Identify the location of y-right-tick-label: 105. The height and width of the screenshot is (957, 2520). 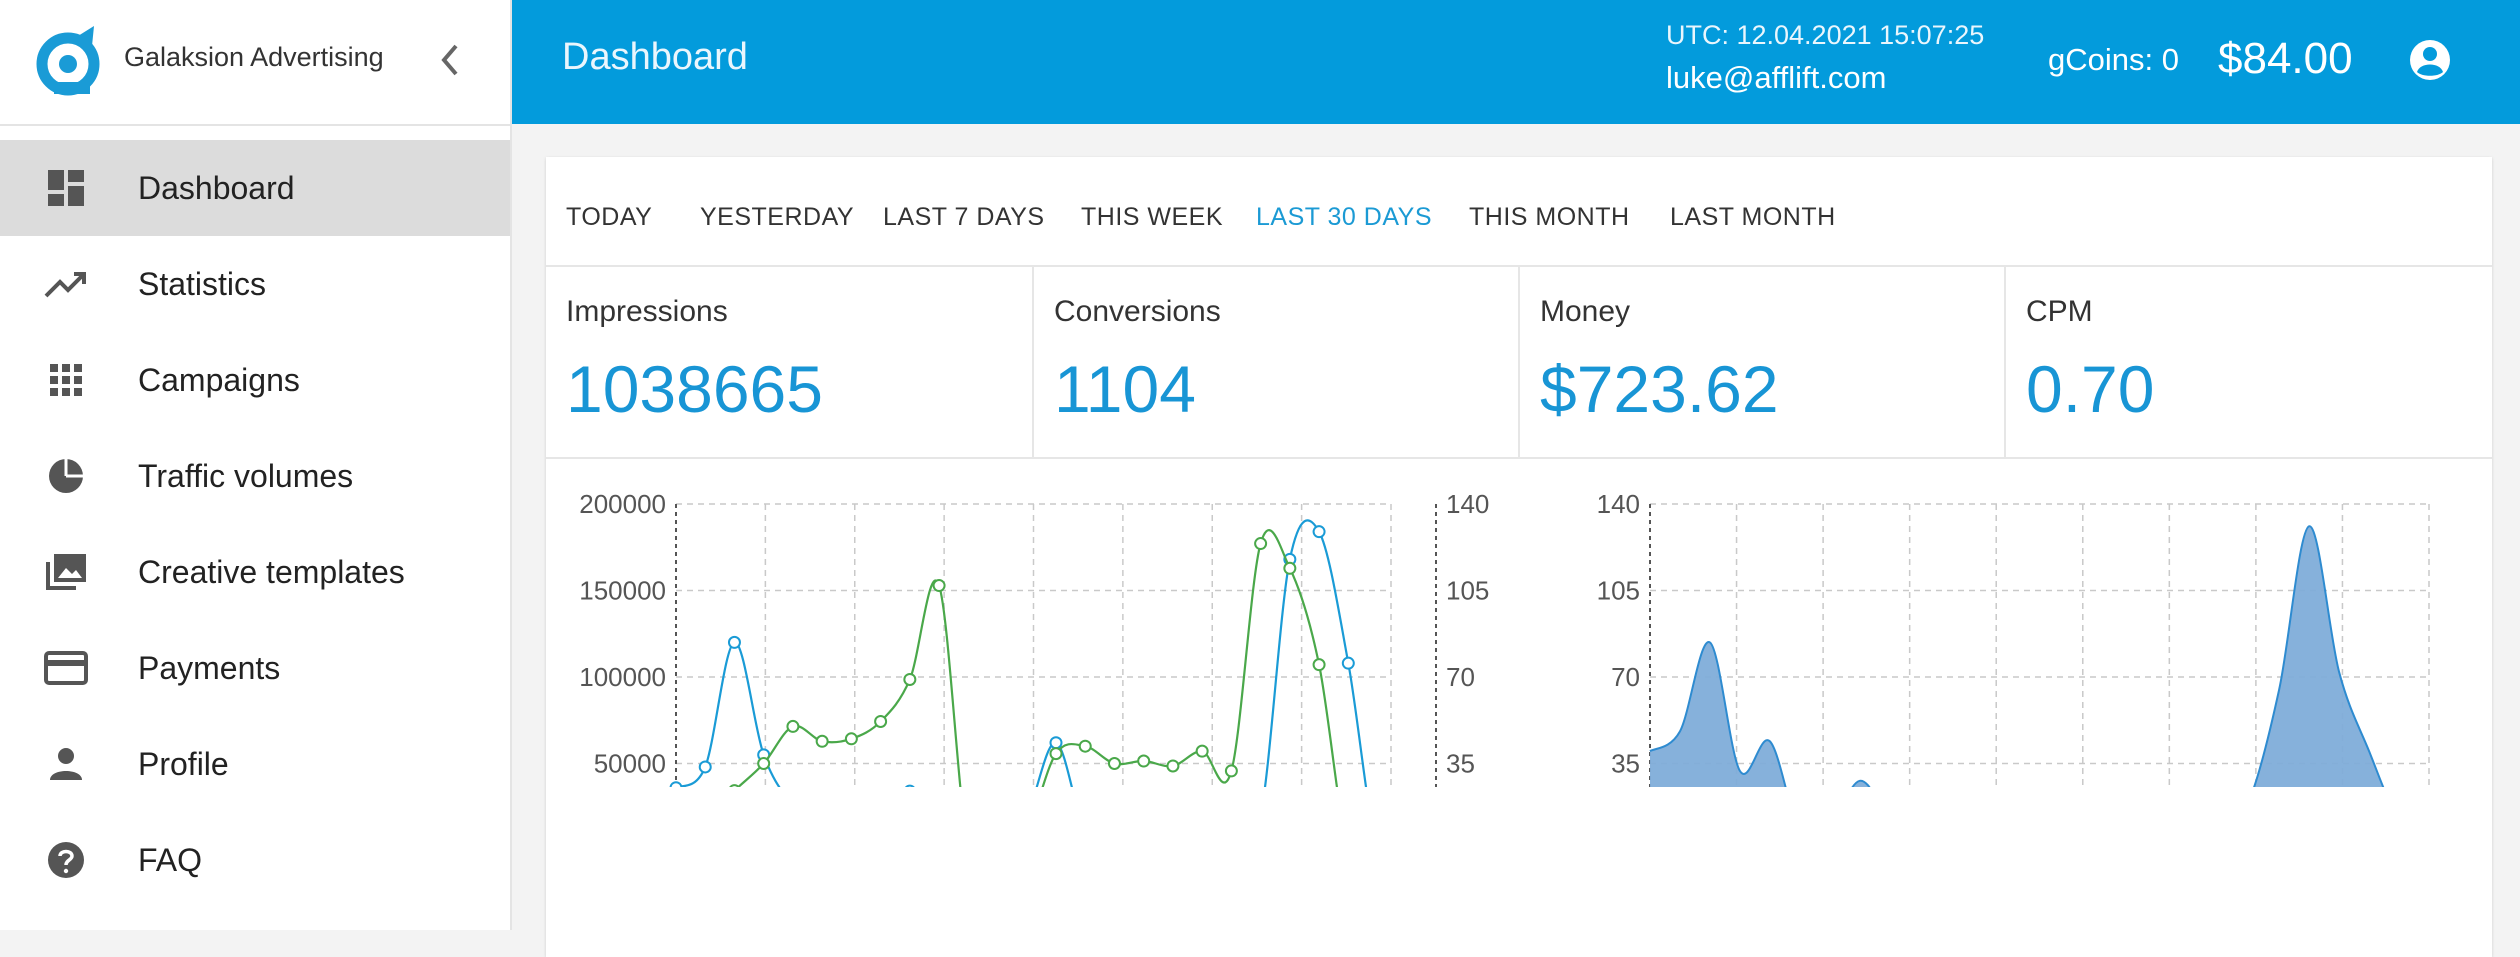
(1467, 591).